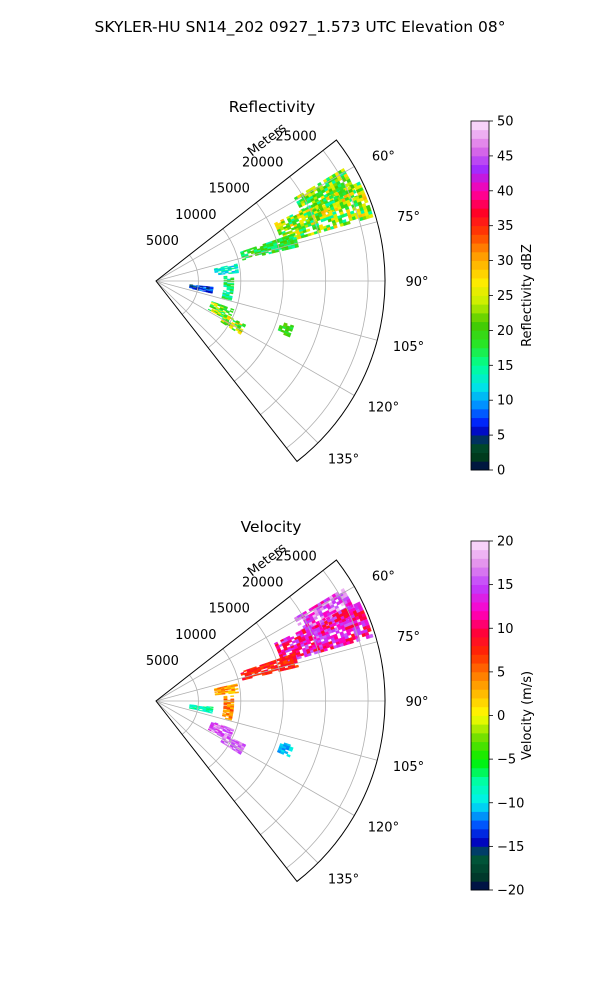 The height and width of the screenshot is (1000, 600). I want to click on velocity-azimuth-ticks: 60° 75° 90° 105° 120° 135°, so click(378, 728).